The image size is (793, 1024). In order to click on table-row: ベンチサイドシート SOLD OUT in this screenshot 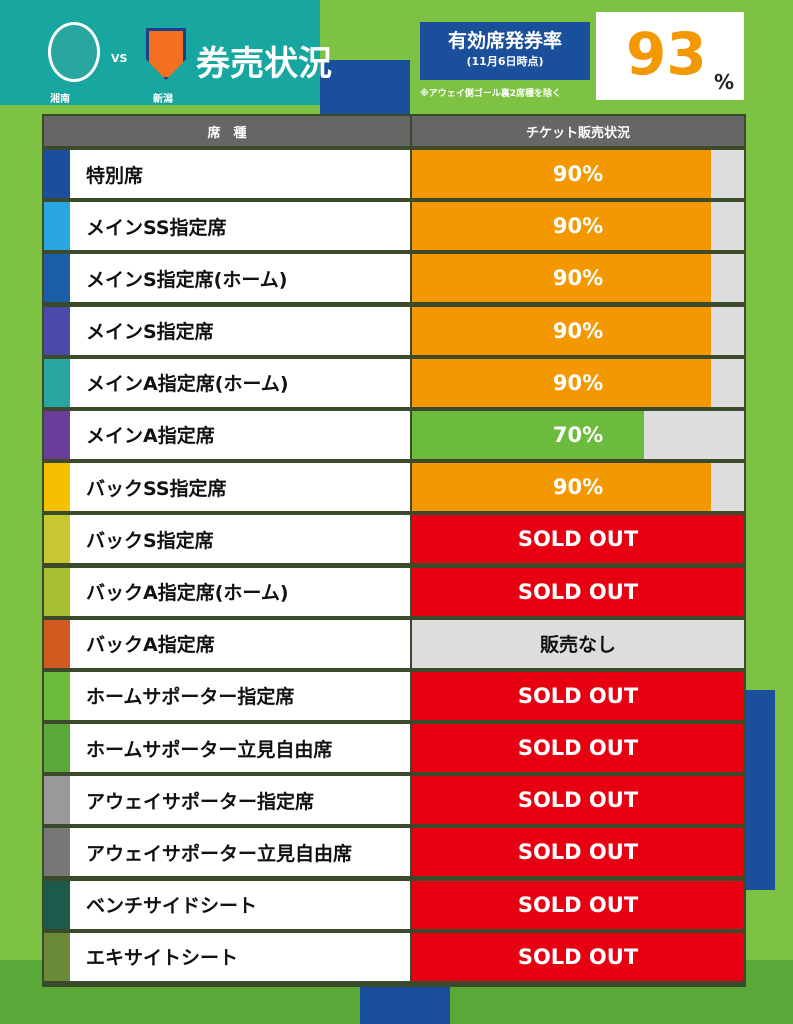, I will do `click(394, 904)`.